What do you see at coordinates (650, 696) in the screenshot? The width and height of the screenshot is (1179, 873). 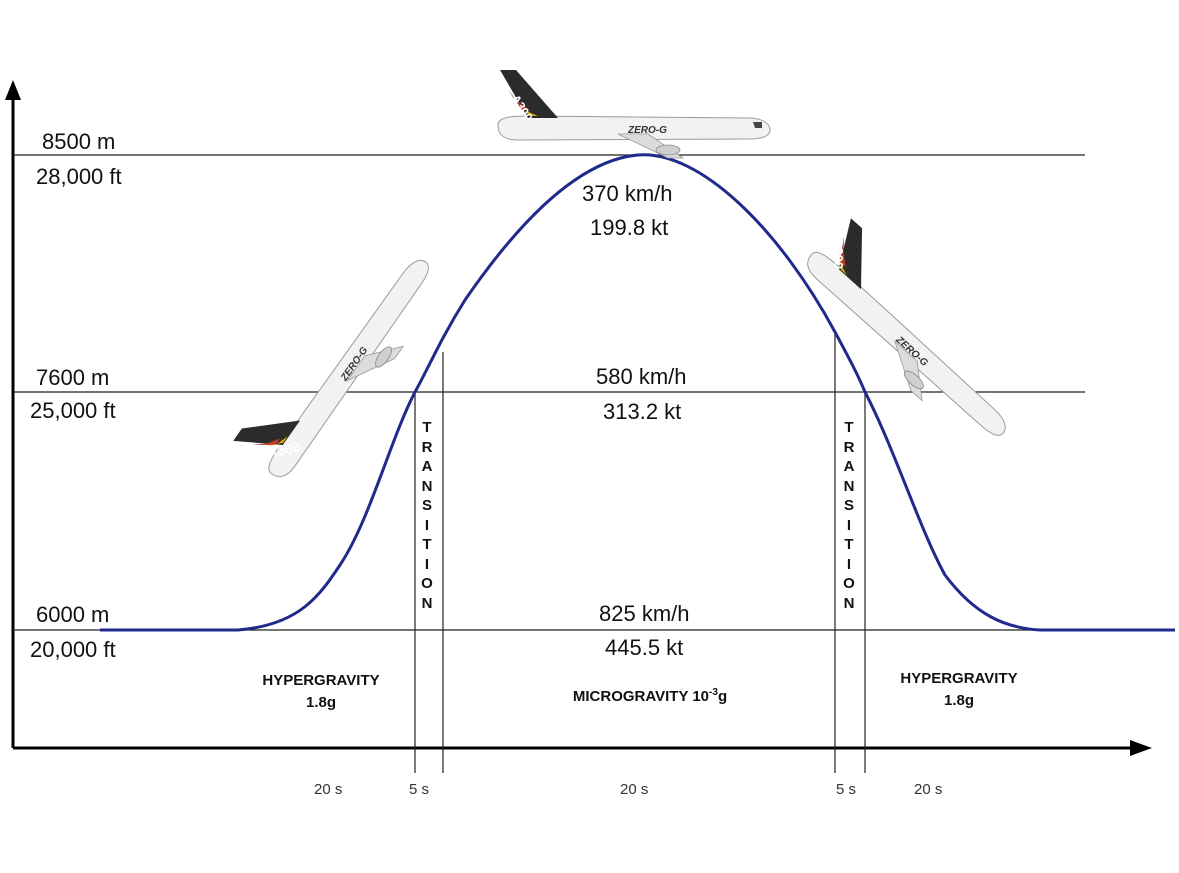 I see `phase-microgravity: MICROGRAVITY 10-3g` at bounding box center [650, 696].